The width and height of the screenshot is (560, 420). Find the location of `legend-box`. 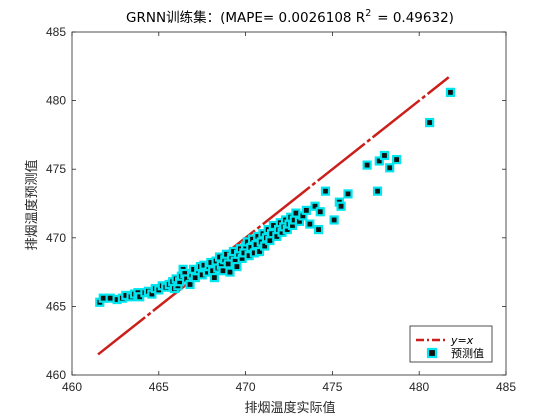

legend-box is located at coordinates (451, 344).